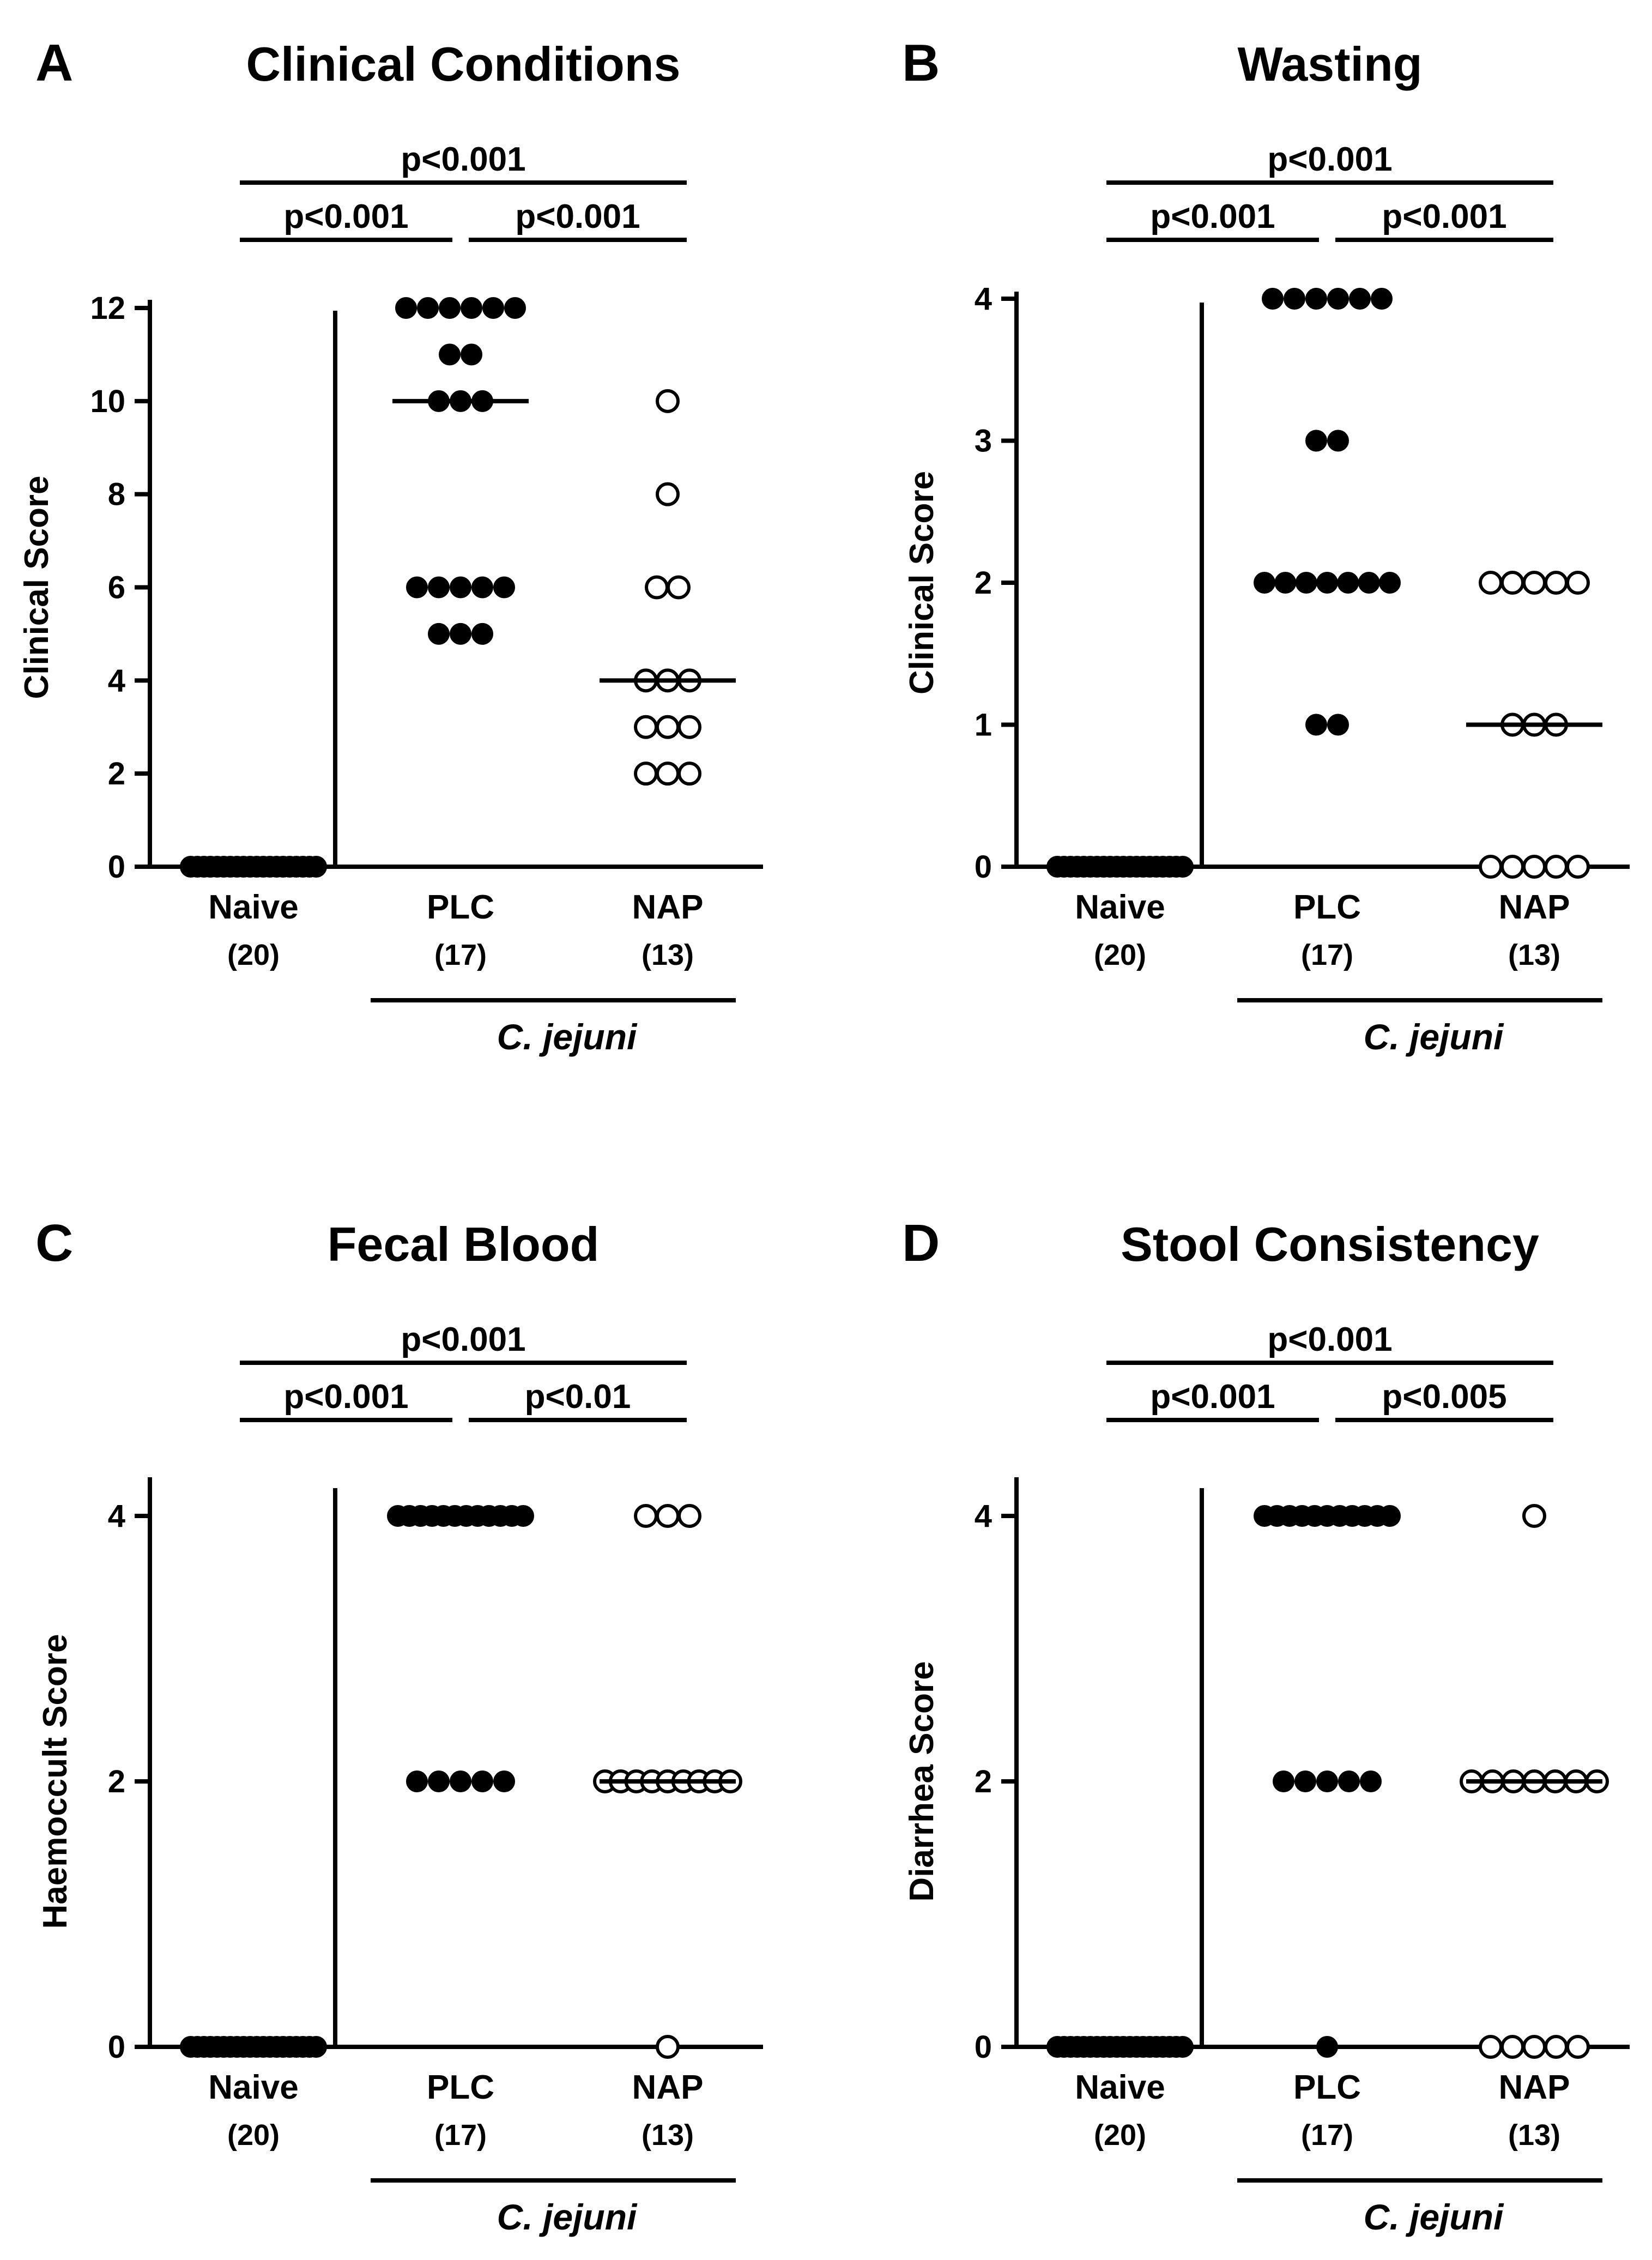 The height and width of the screenshot is (2260, 1652). What do you see at coordinates (983, 441) in the screenshot?
I see `y-tick-label: 3` at bounding box center [983, 441].